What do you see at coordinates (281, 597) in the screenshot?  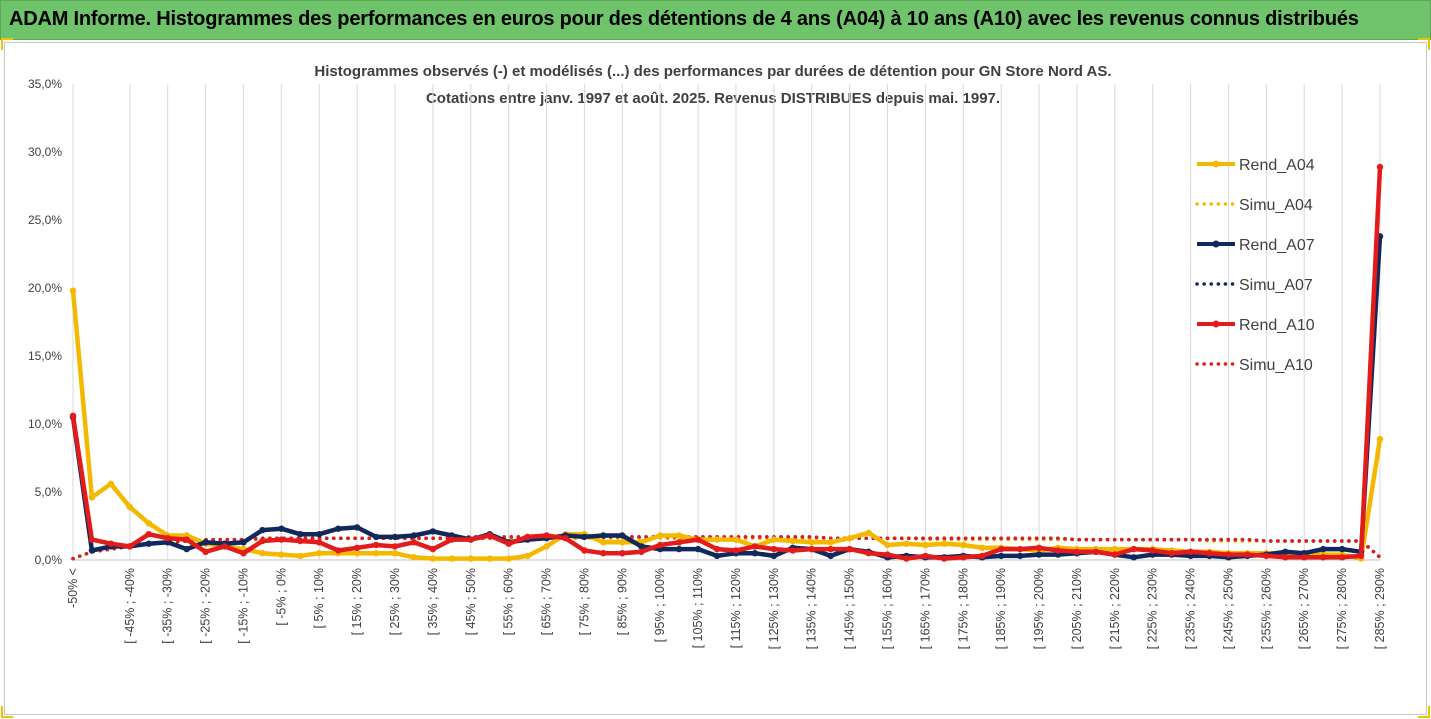 I see `x-tick-label: [ -5% ; 0%` at bounding box center [281, 597].